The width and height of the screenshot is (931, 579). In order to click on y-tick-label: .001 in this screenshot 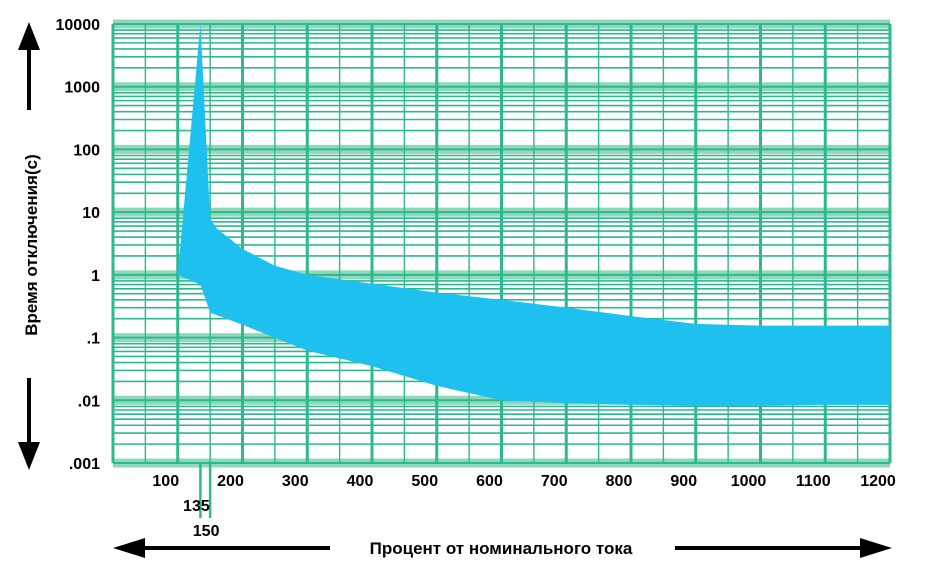, I will do `click(84, 464)`.